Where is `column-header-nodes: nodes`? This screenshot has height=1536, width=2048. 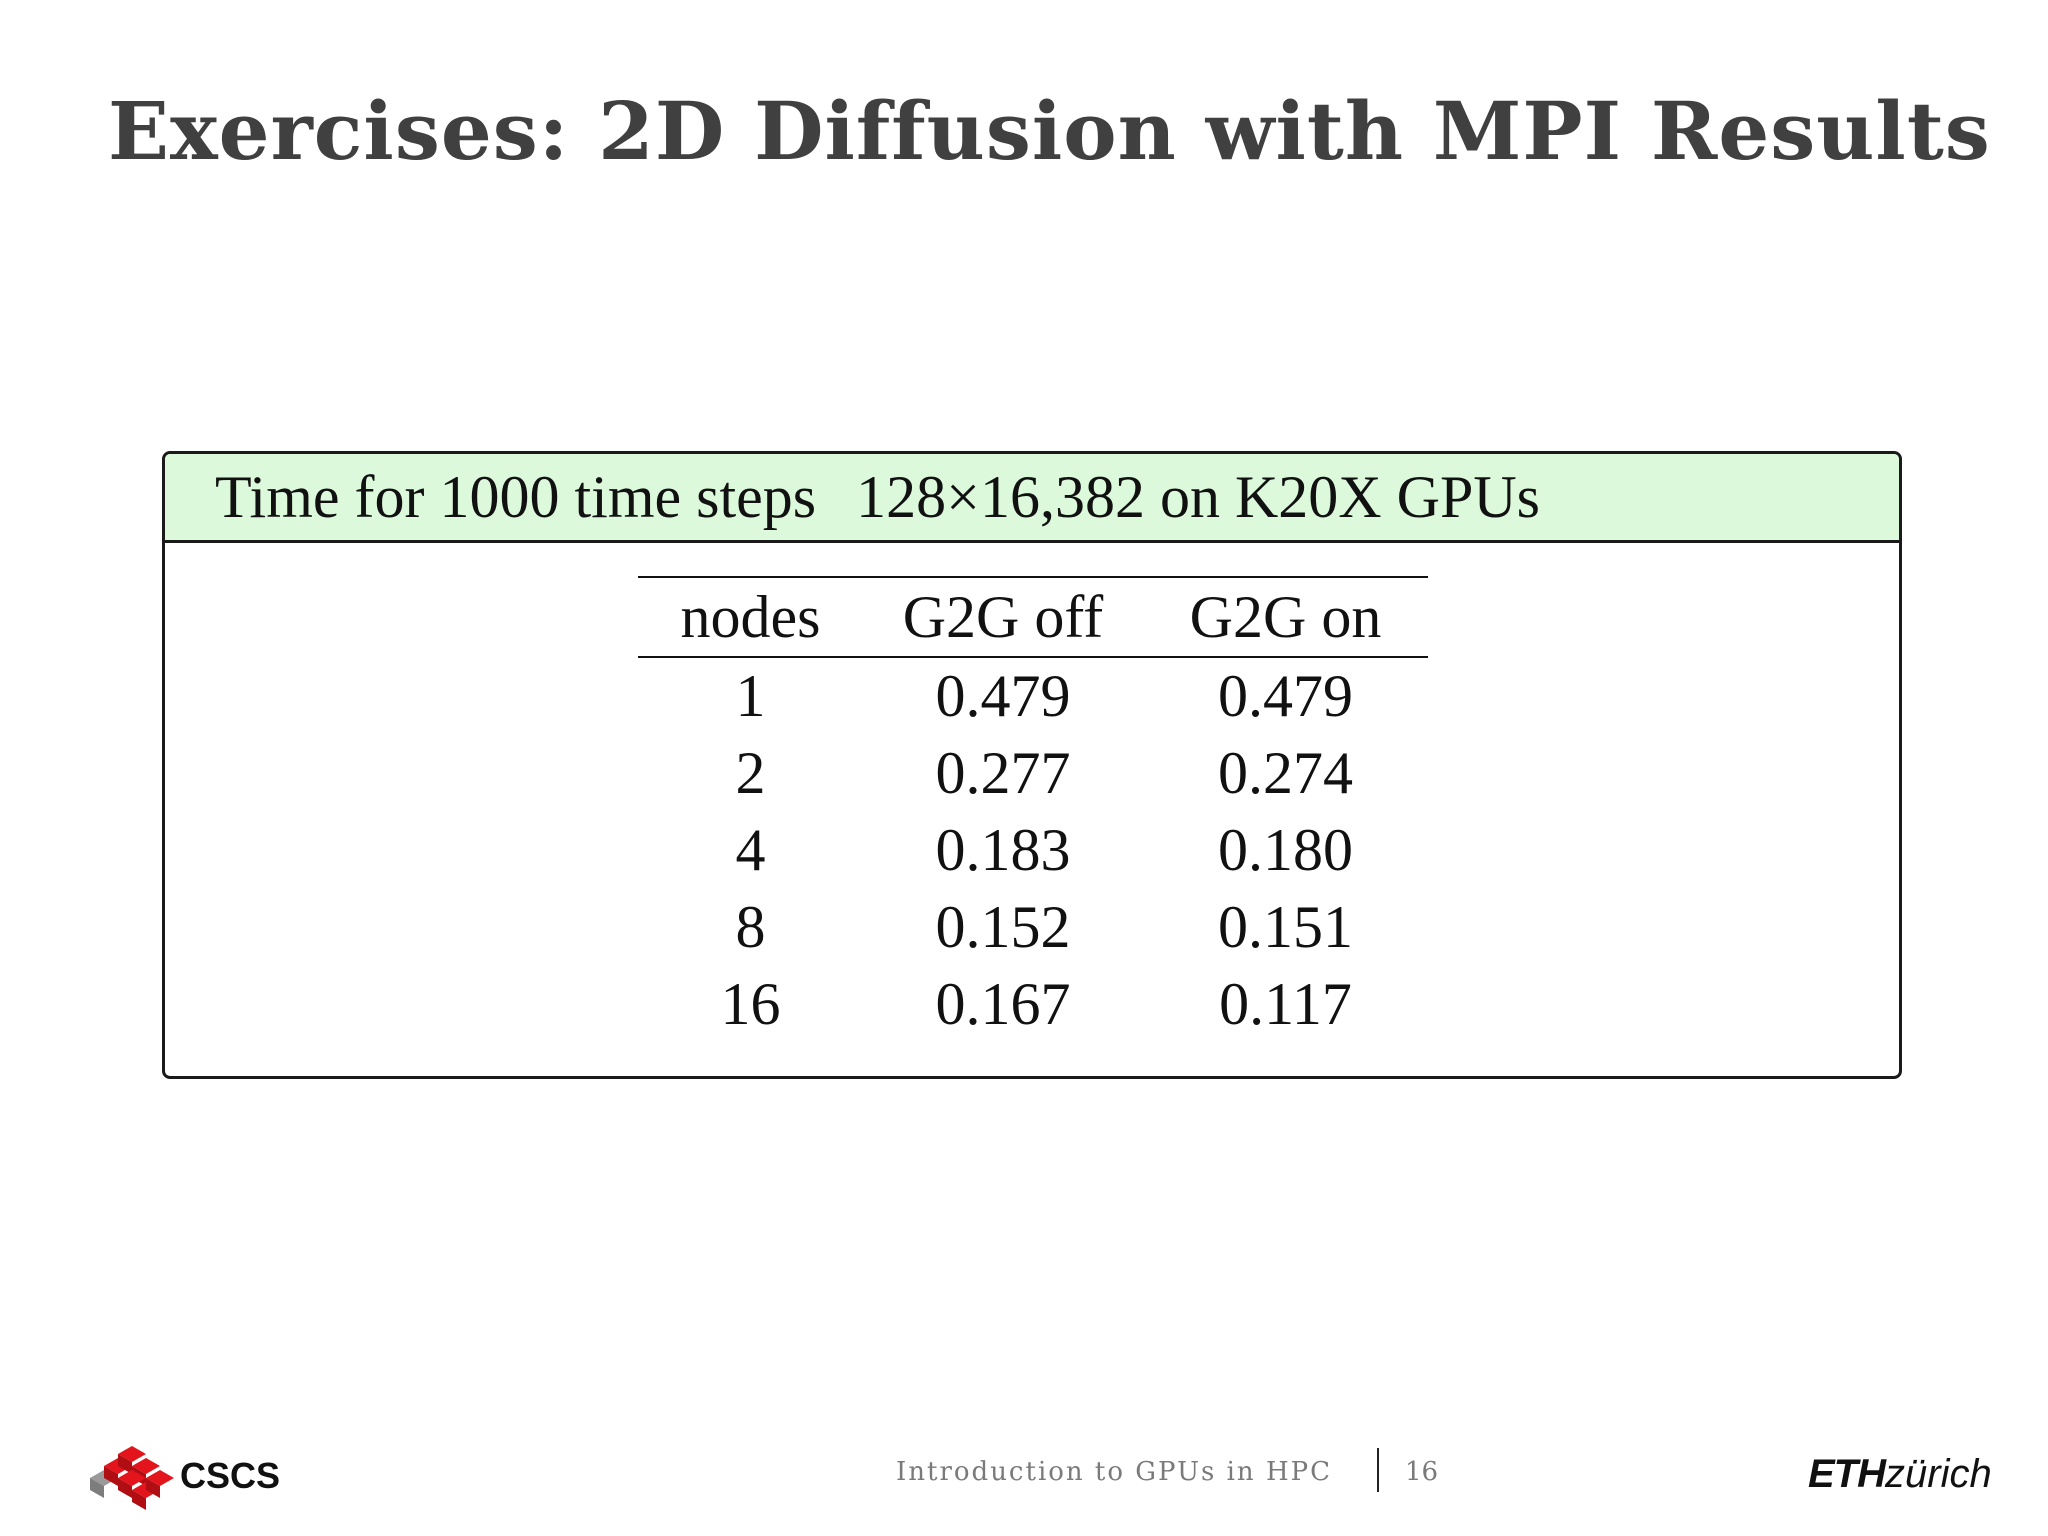
column-header-nodes: nodes is located at coordinates (750, 616).